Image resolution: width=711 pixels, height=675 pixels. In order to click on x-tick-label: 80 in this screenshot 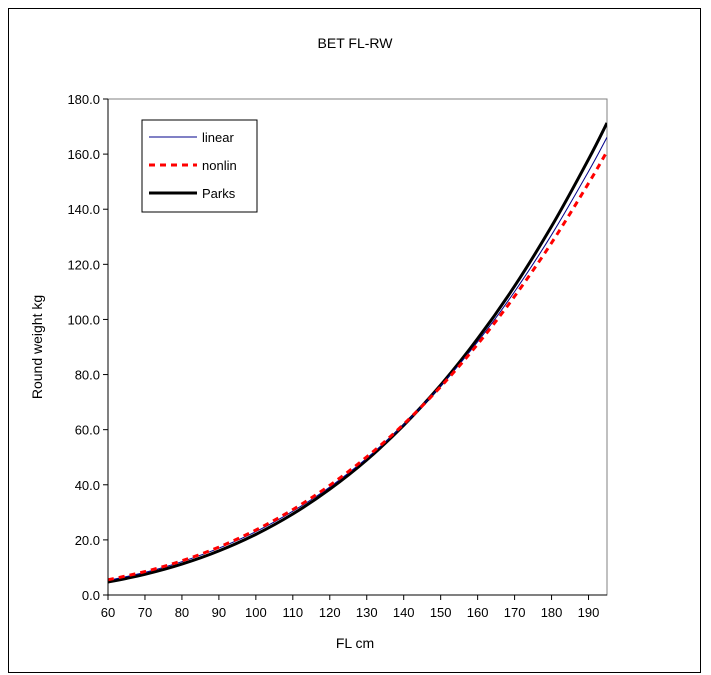, I will do `click(182, 612)`.